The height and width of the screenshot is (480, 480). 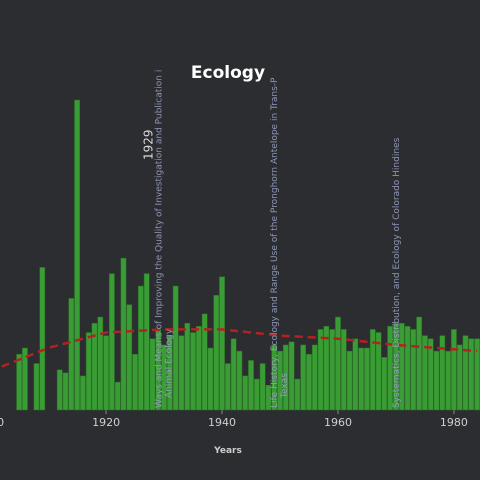 I want to click on x-tick-label: 1980, so click(x=454, y=422).